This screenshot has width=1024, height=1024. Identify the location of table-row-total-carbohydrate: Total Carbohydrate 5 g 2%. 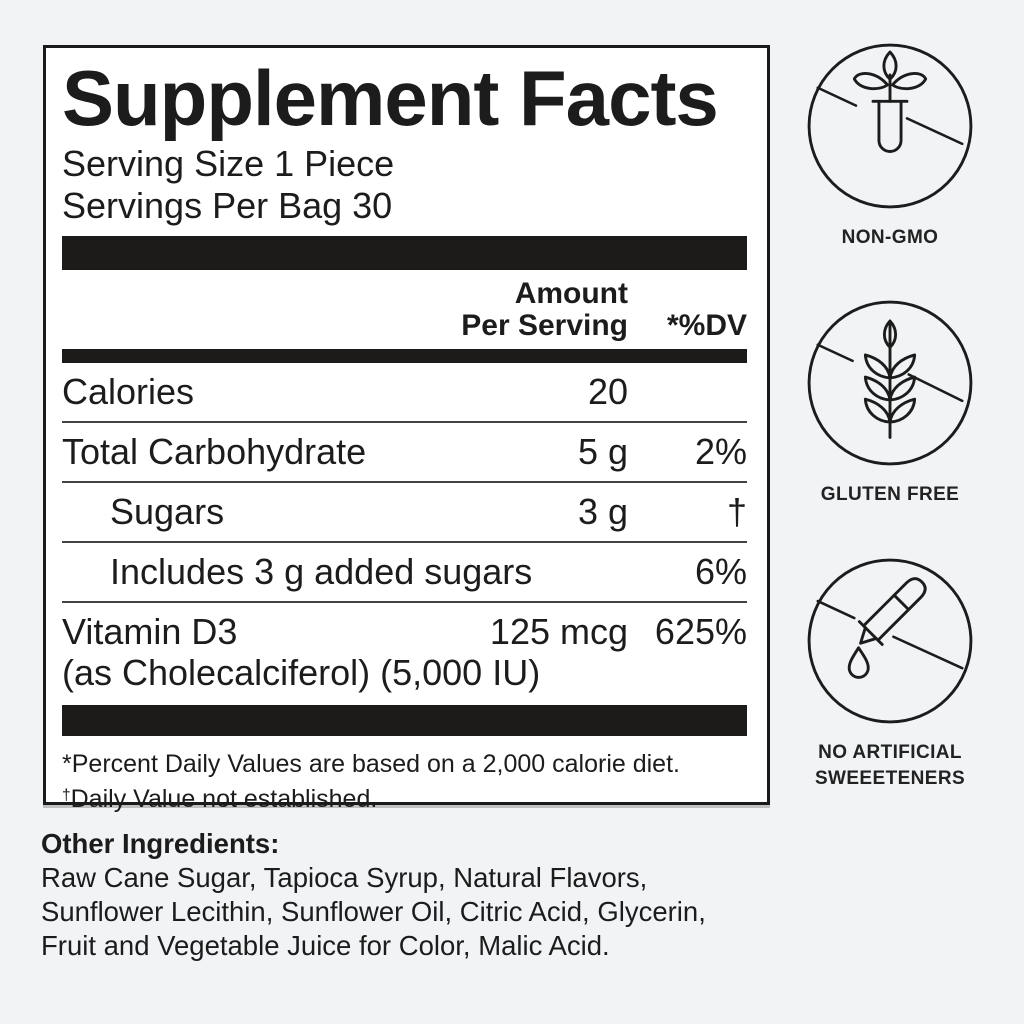
(404, 451).